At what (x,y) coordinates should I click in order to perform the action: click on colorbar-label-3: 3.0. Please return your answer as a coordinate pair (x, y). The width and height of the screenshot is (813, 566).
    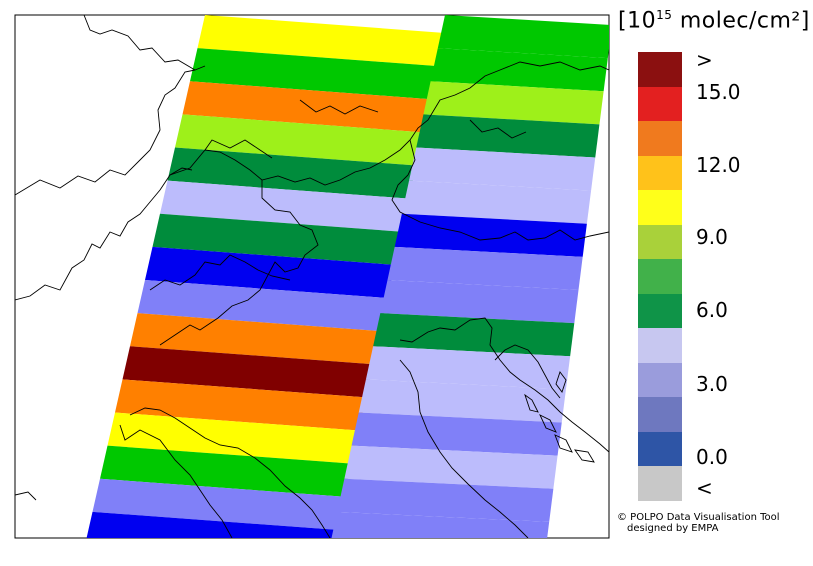
    Looking at the image, I should click on (712, 384).